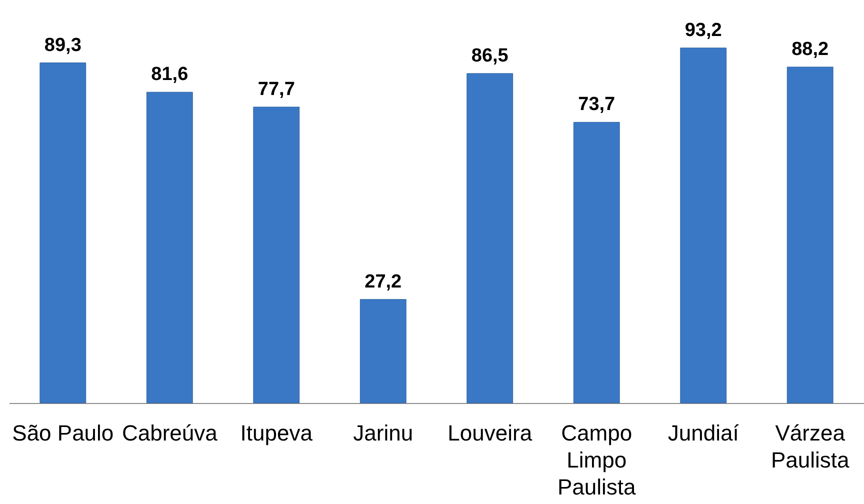 The height and width of the screenshot is (504, 864). I want to click on data-label: 89,3, so click(63, 45).